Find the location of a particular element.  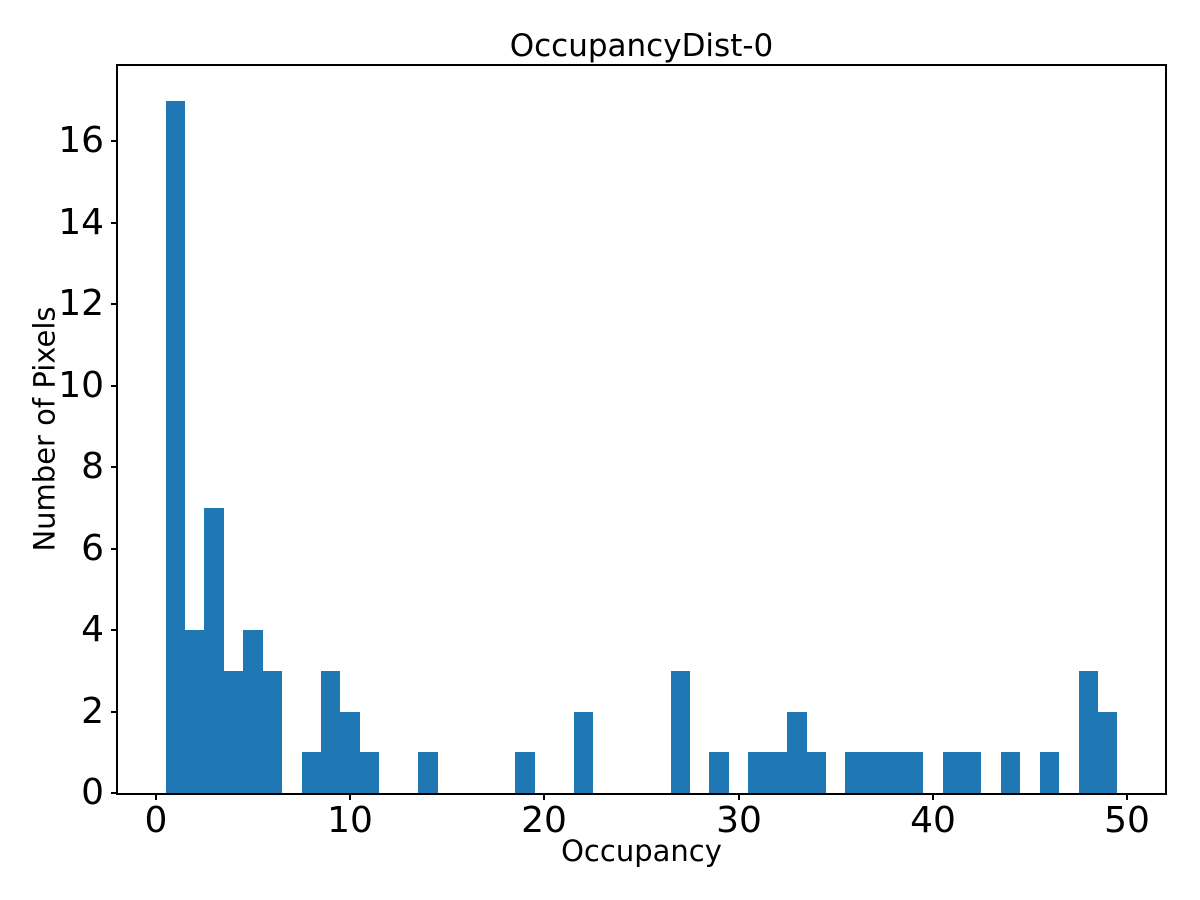

y-tick-label: 14 is located at coordinates (81, 222).